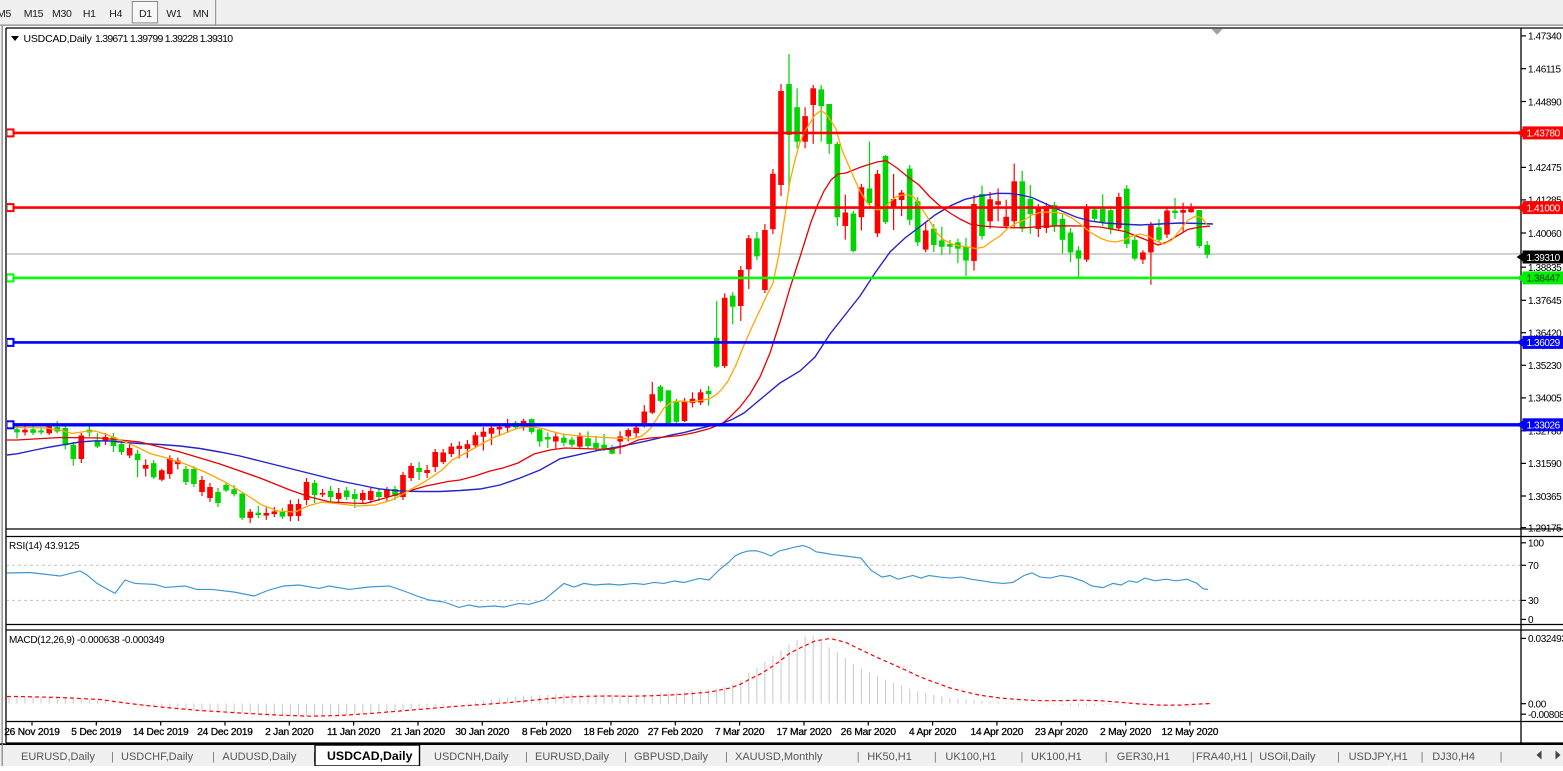 This screenshot has height=771, width=1563. What do you see at coordinates (44, 546) in the screenshot?
I see `svg-text: RSI(14) 43.9125` at bounding box center [44, 546].